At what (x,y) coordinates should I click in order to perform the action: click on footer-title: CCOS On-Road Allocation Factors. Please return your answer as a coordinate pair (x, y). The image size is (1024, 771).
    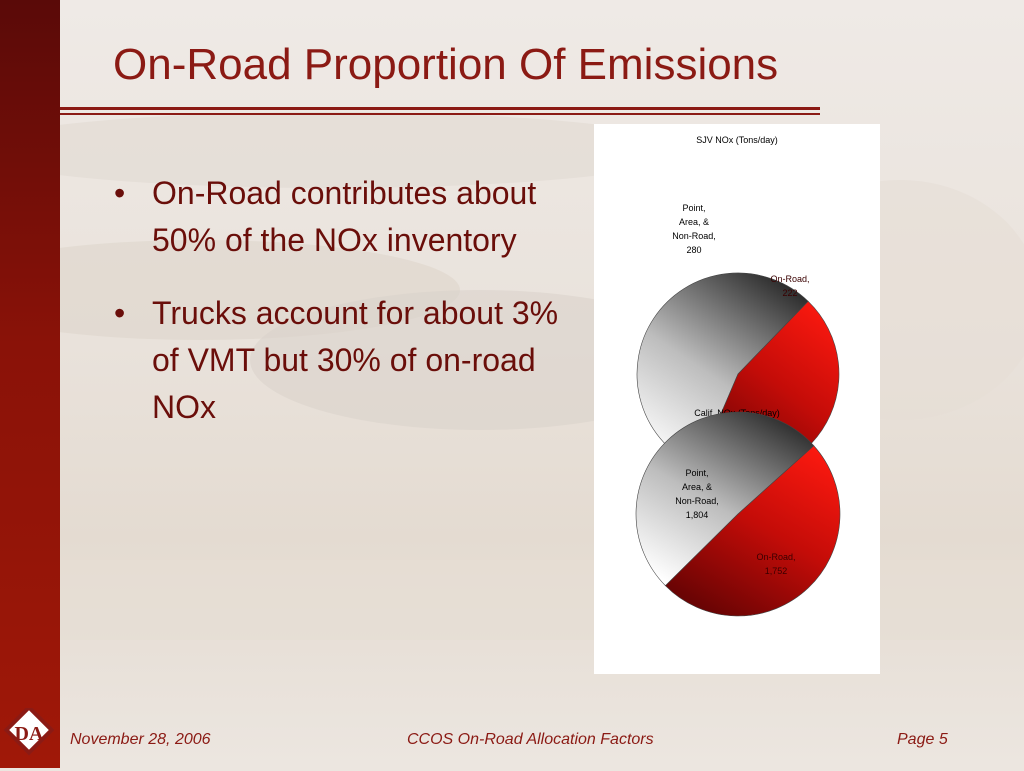
    Looking at the image, I should click on (530, 739).